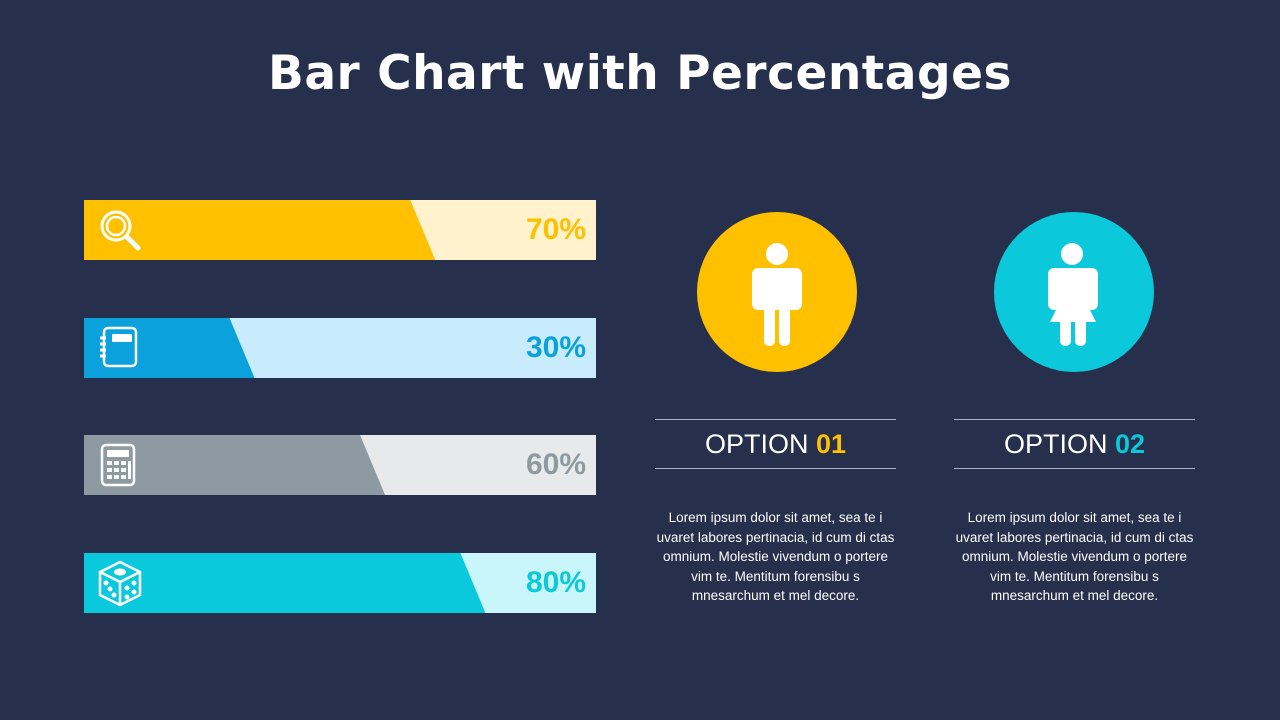 This screenshot has width=1280, height=720. What do you see at coordinates (118, 465) in the screenshot?
I see `calculator-icon` at bounding box center [118, 465].